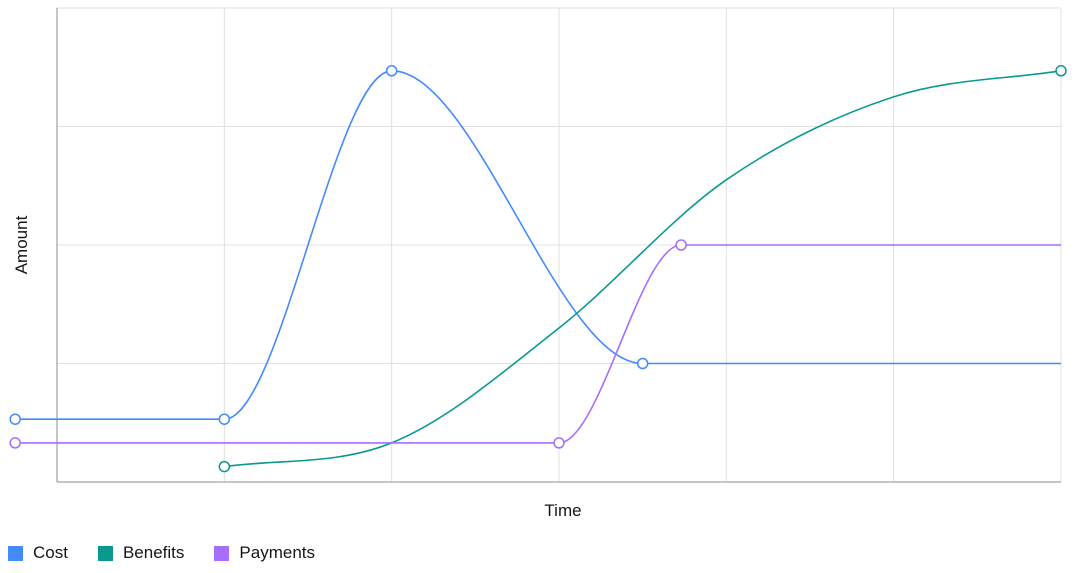 The image size is (1076, 573). I want to click on legend-label: Cost, so click(50, 552).